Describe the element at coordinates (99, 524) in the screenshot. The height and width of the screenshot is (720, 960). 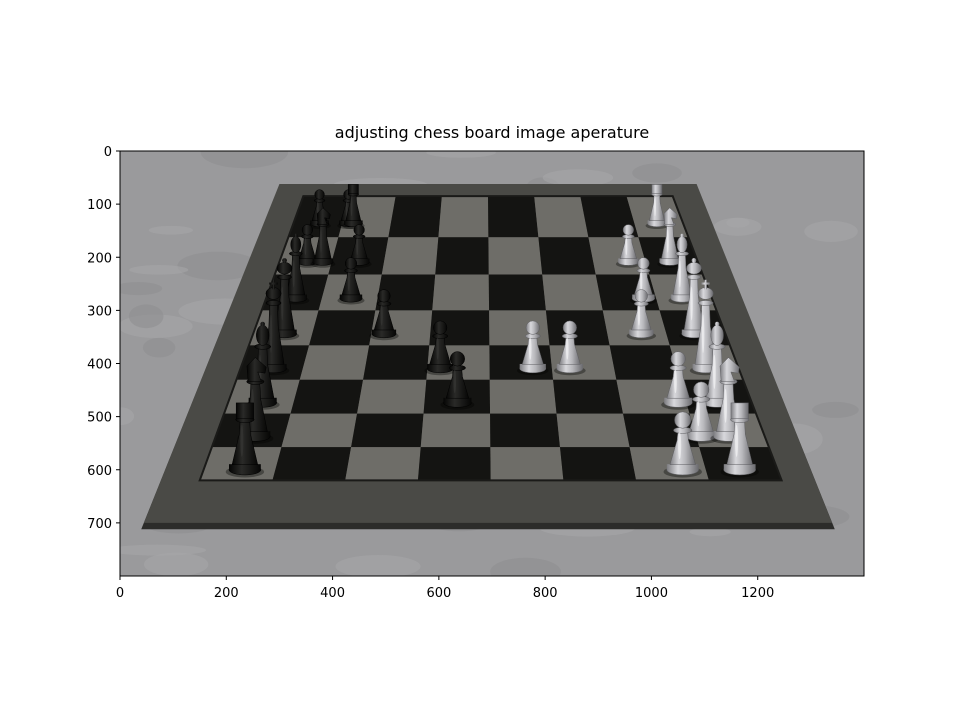
I see `y-tick-label: 700` at that location.